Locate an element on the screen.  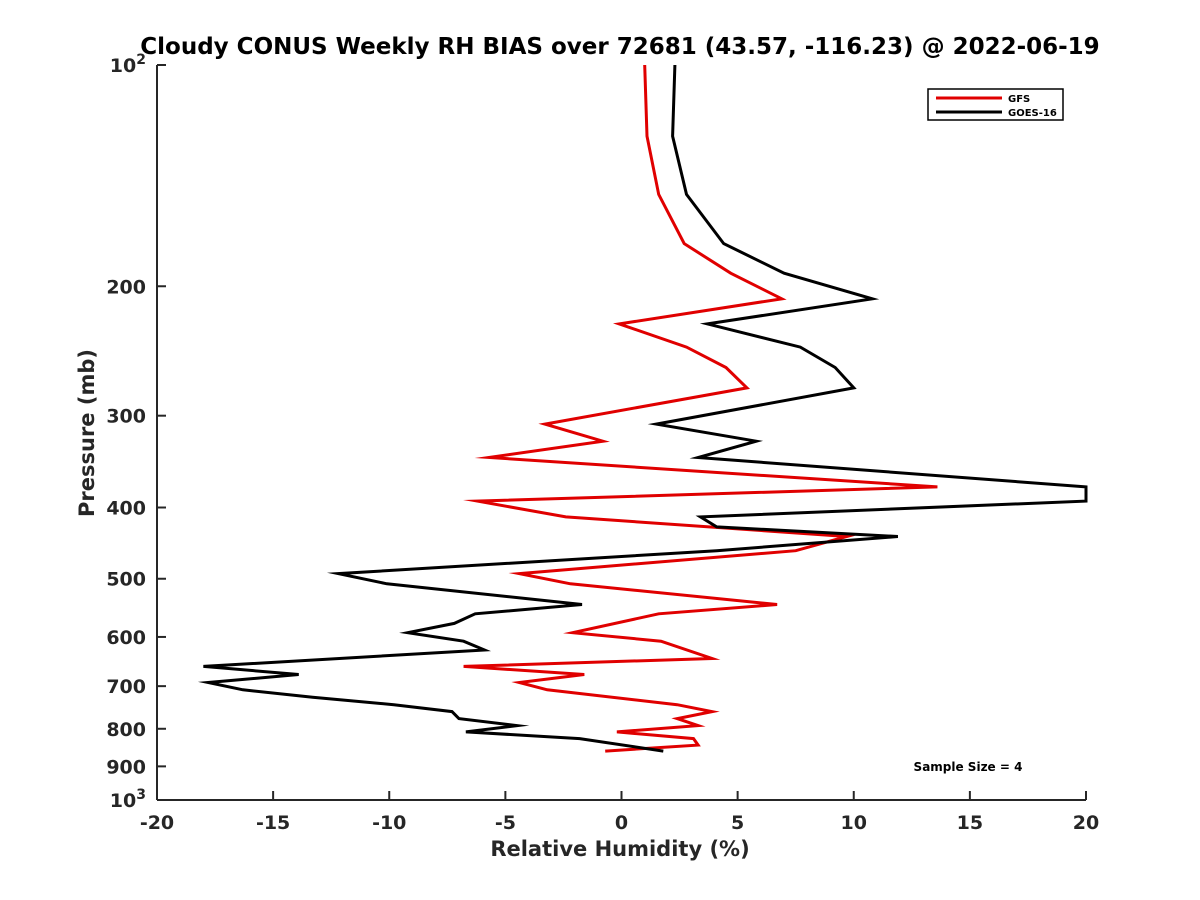
legend: GFS GOES-16 is located at coordinates (995, 104).